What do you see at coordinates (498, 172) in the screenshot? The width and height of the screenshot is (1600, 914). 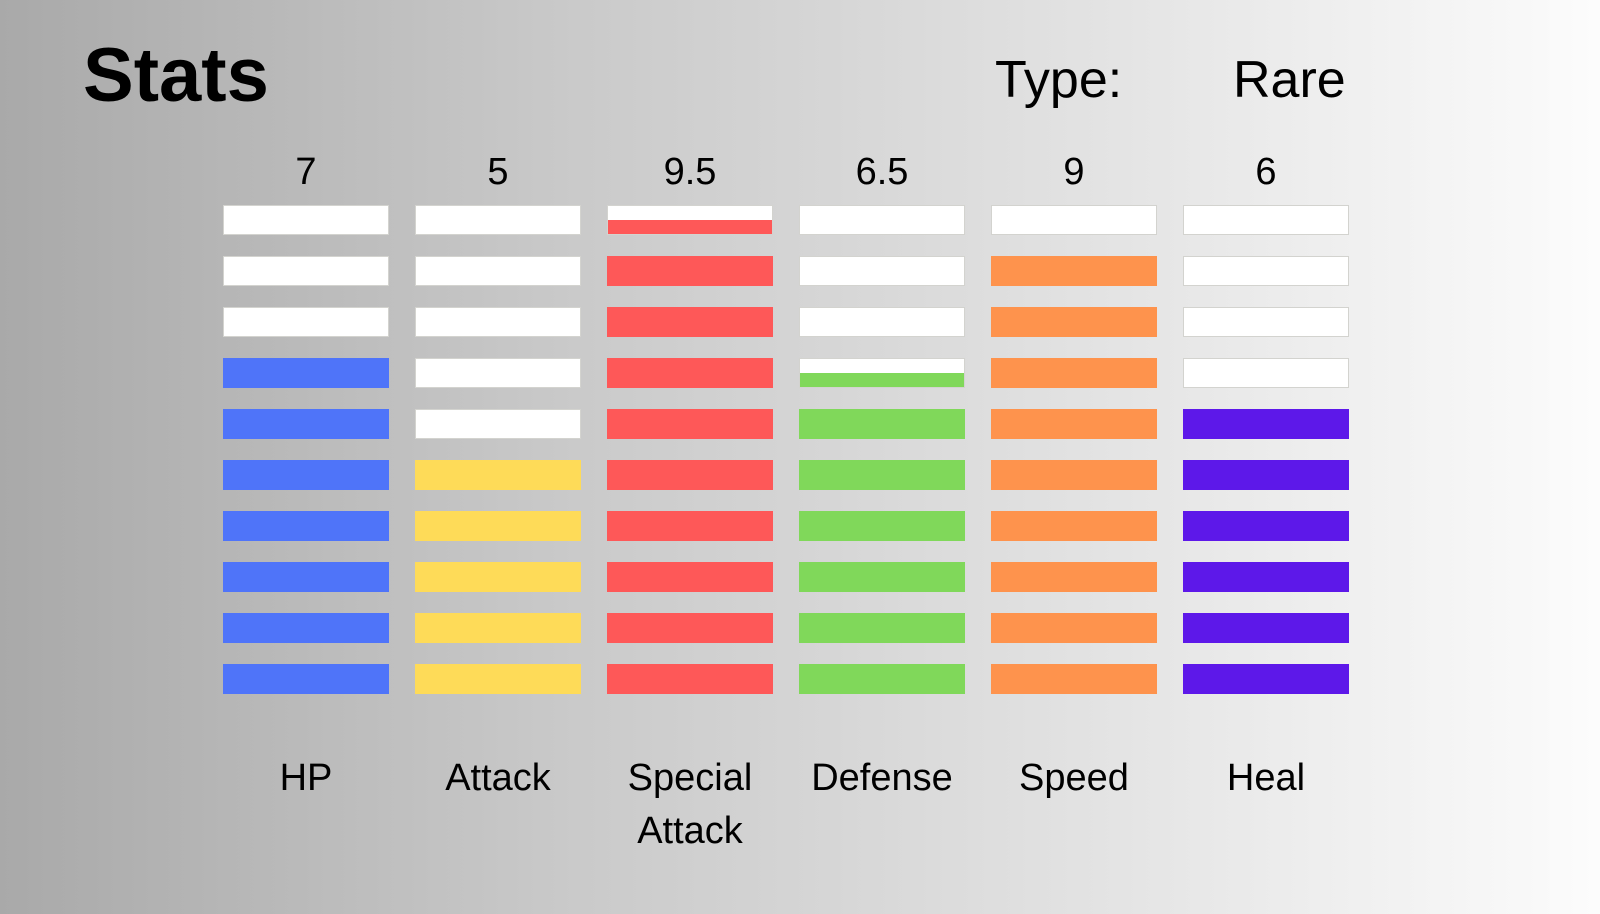 I see `stat-value-label: 5` at bounding box center [498, 172].